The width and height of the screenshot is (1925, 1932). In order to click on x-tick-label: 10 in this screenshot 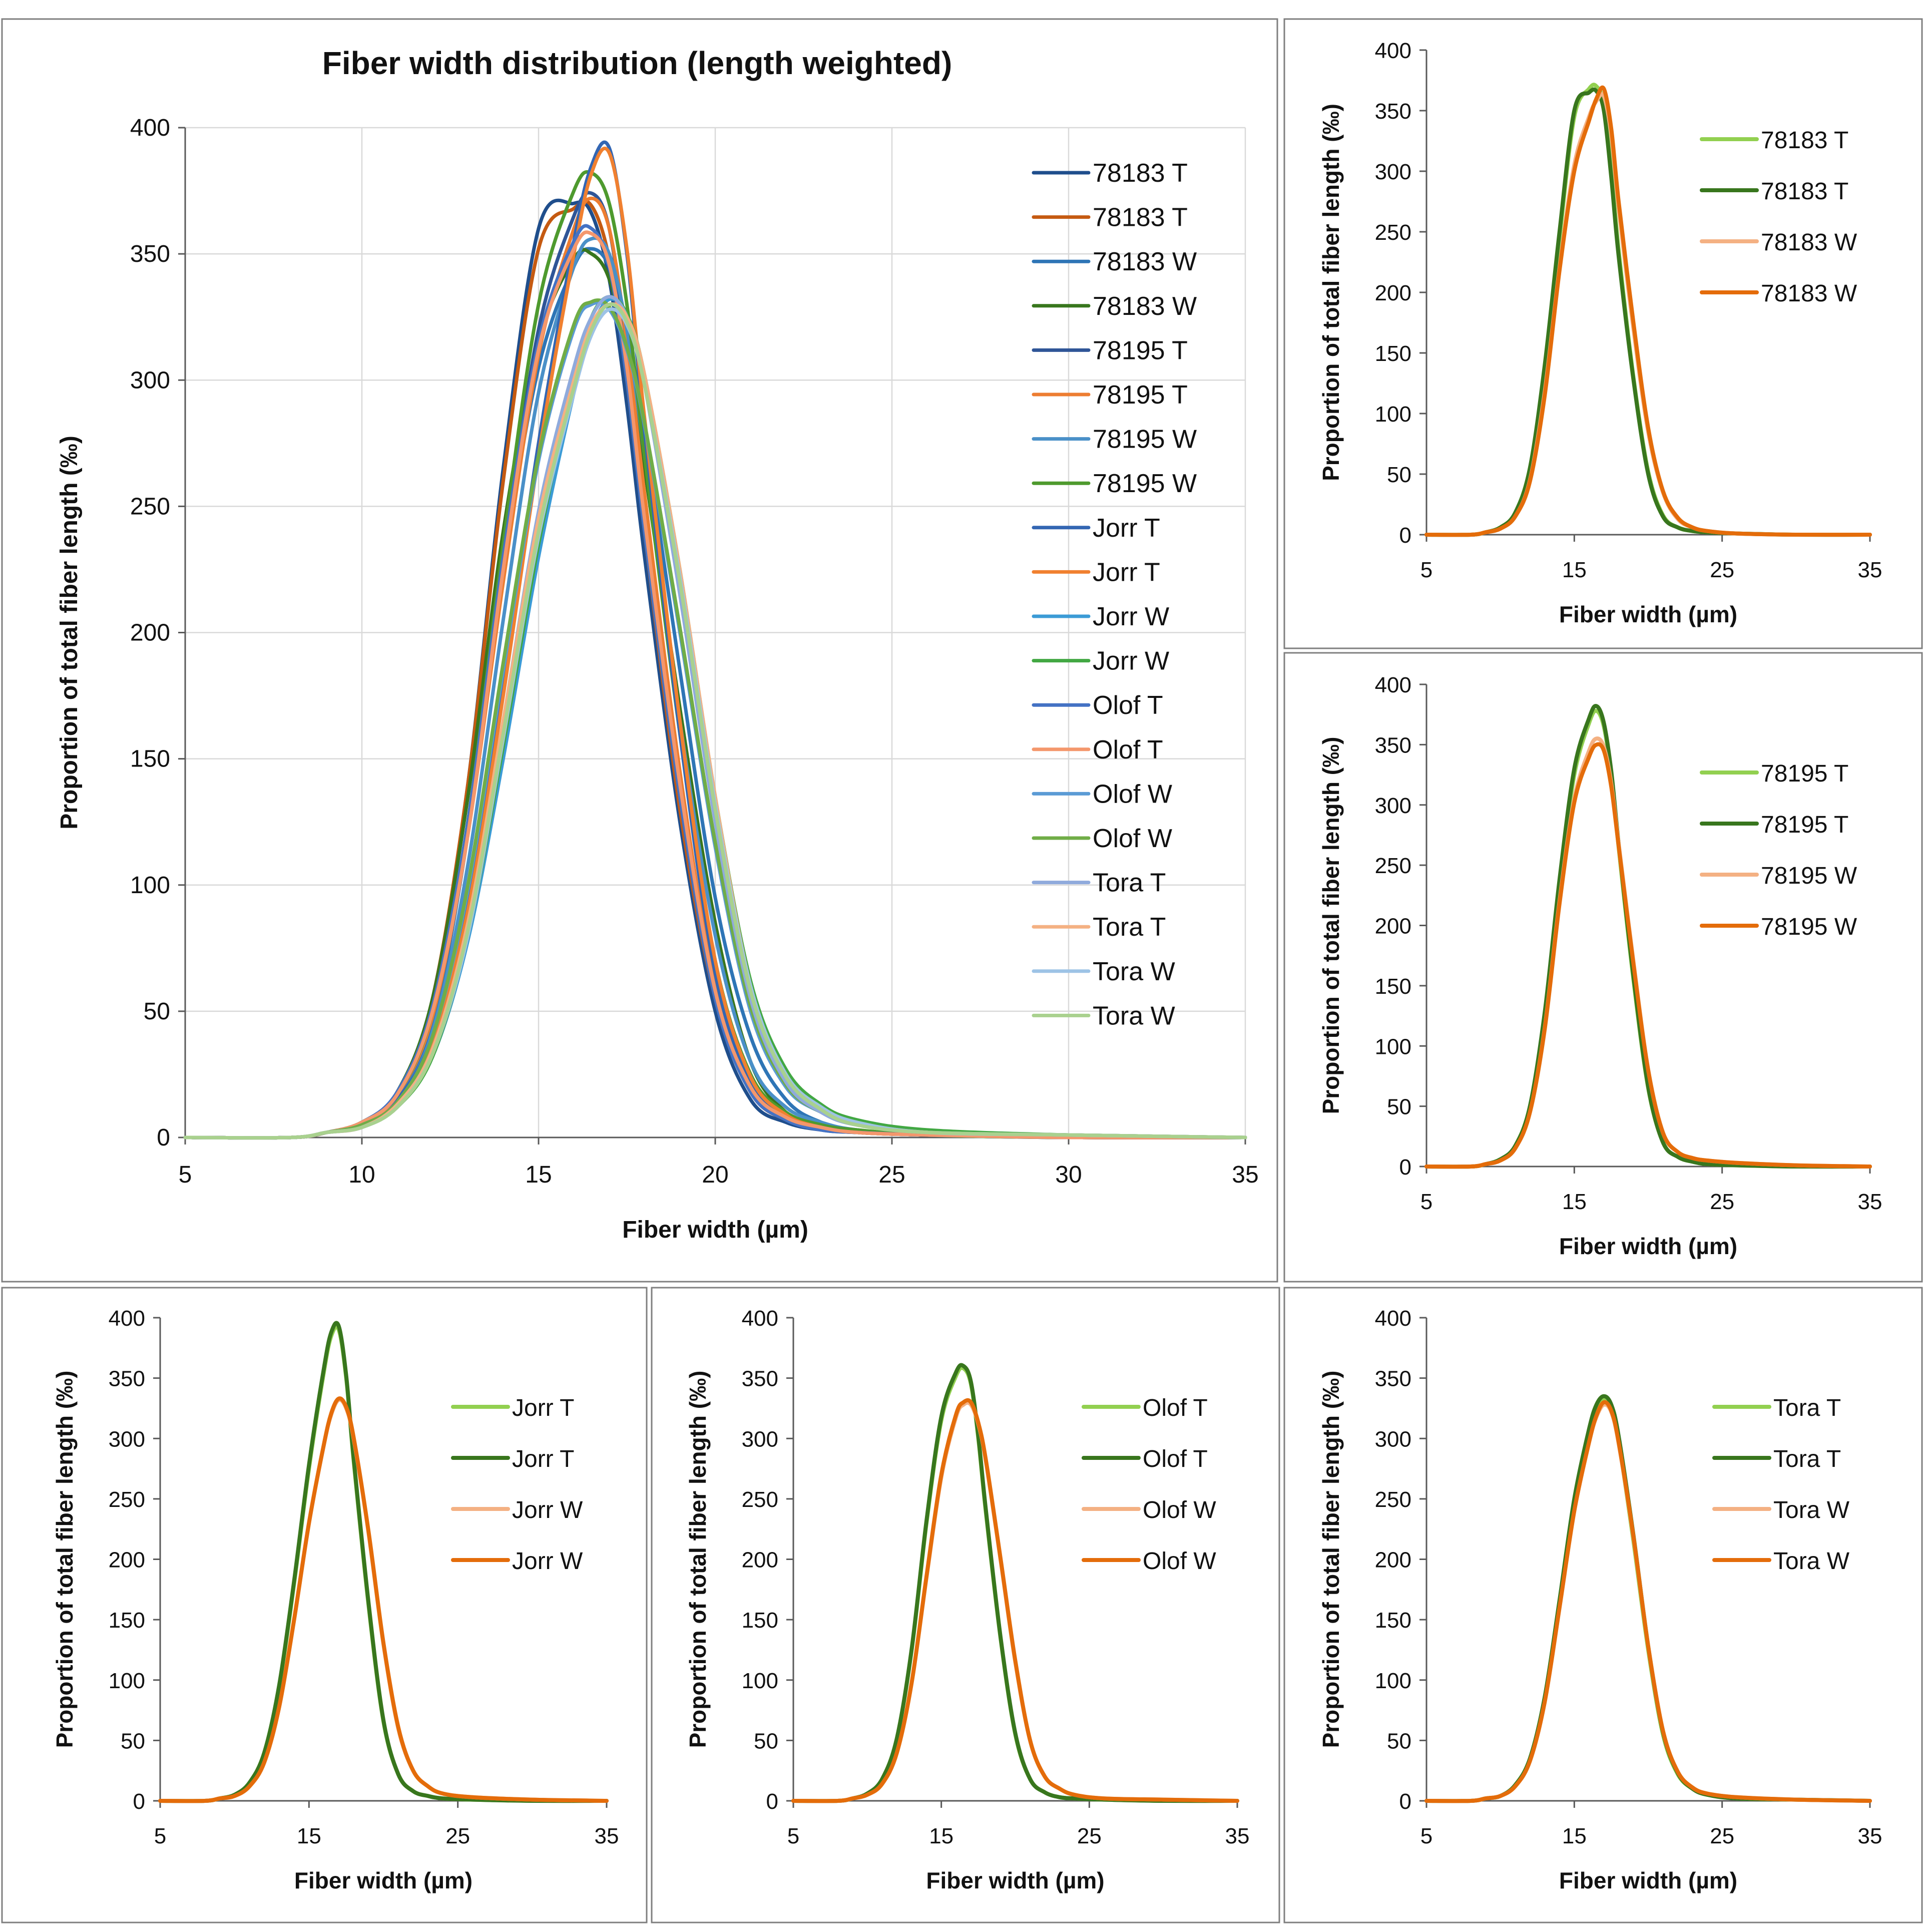, I will do `click(361, 1175)`.